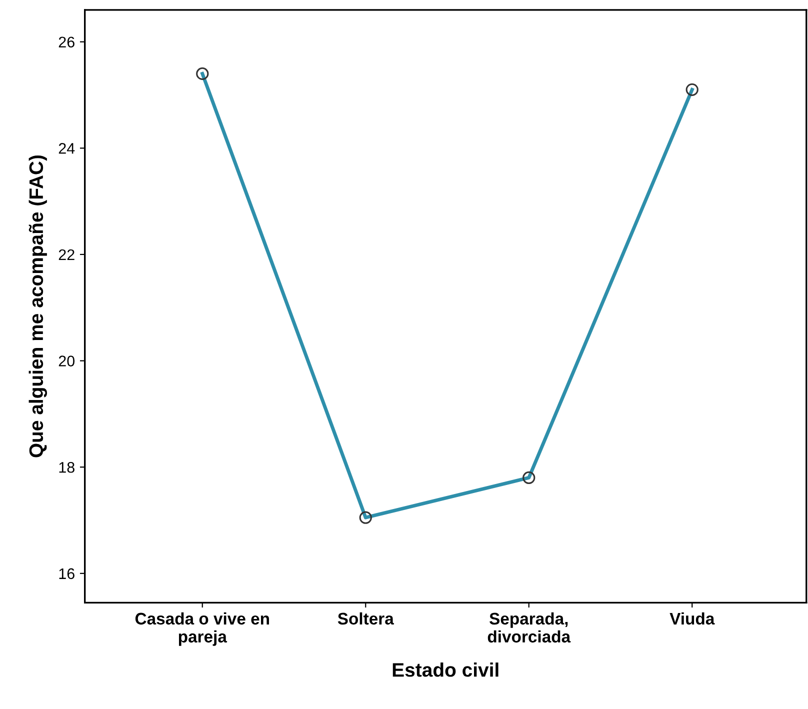 The width and height of the screenshot is (808, 709). Describe the element at coordinates (529, 627) in the screenshot. I see `x-tick-label: Separada, divorciada` at that location.